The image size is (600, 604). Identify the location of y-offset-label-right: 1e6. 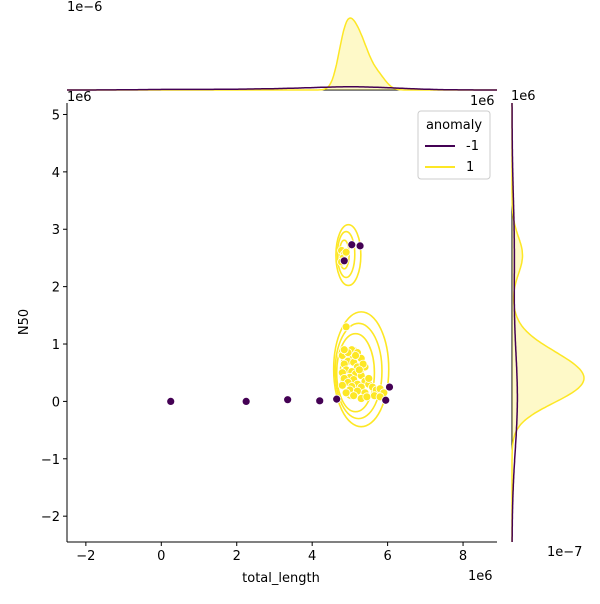
(523, 96).